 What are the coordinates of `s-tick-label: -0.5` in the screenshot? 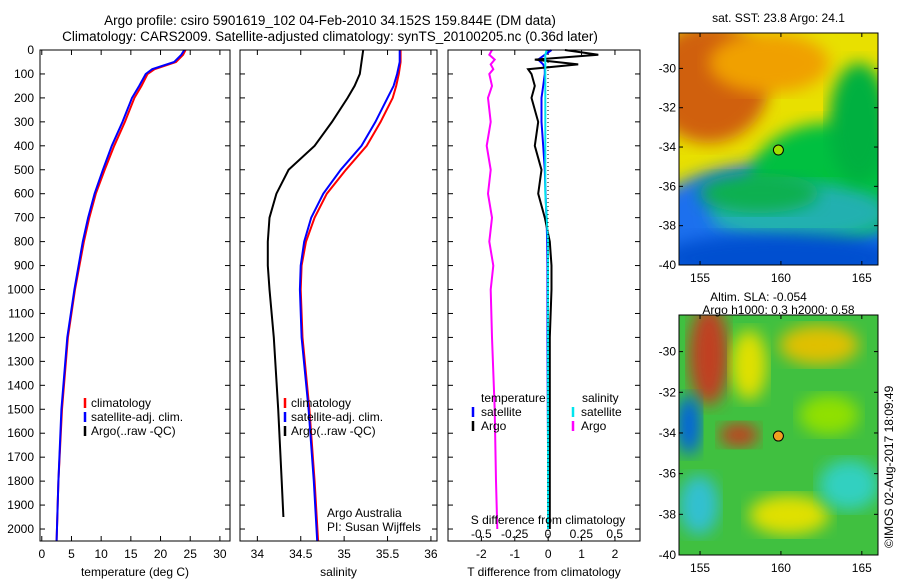 It's located at (481, 534).